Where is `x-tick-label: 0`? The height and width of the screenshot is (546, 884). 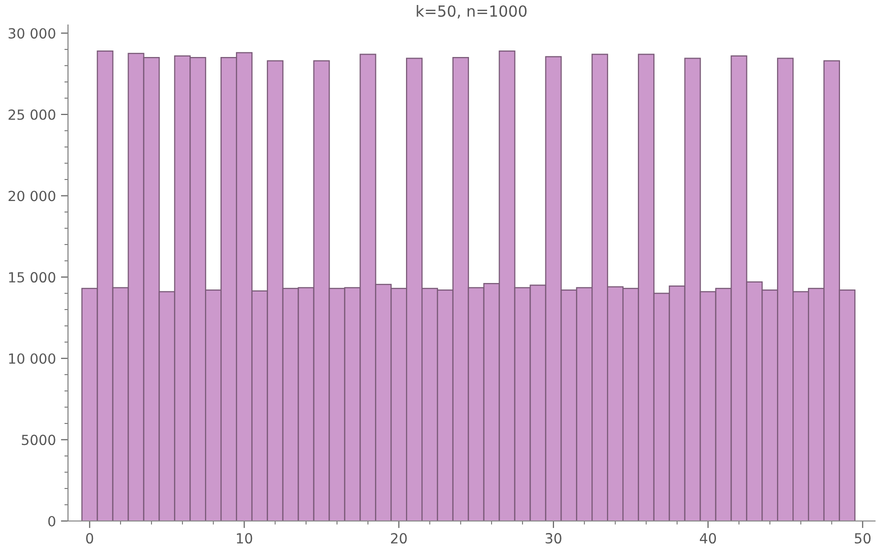
x-tick-label: 0 is located at coordinates (90, 538).